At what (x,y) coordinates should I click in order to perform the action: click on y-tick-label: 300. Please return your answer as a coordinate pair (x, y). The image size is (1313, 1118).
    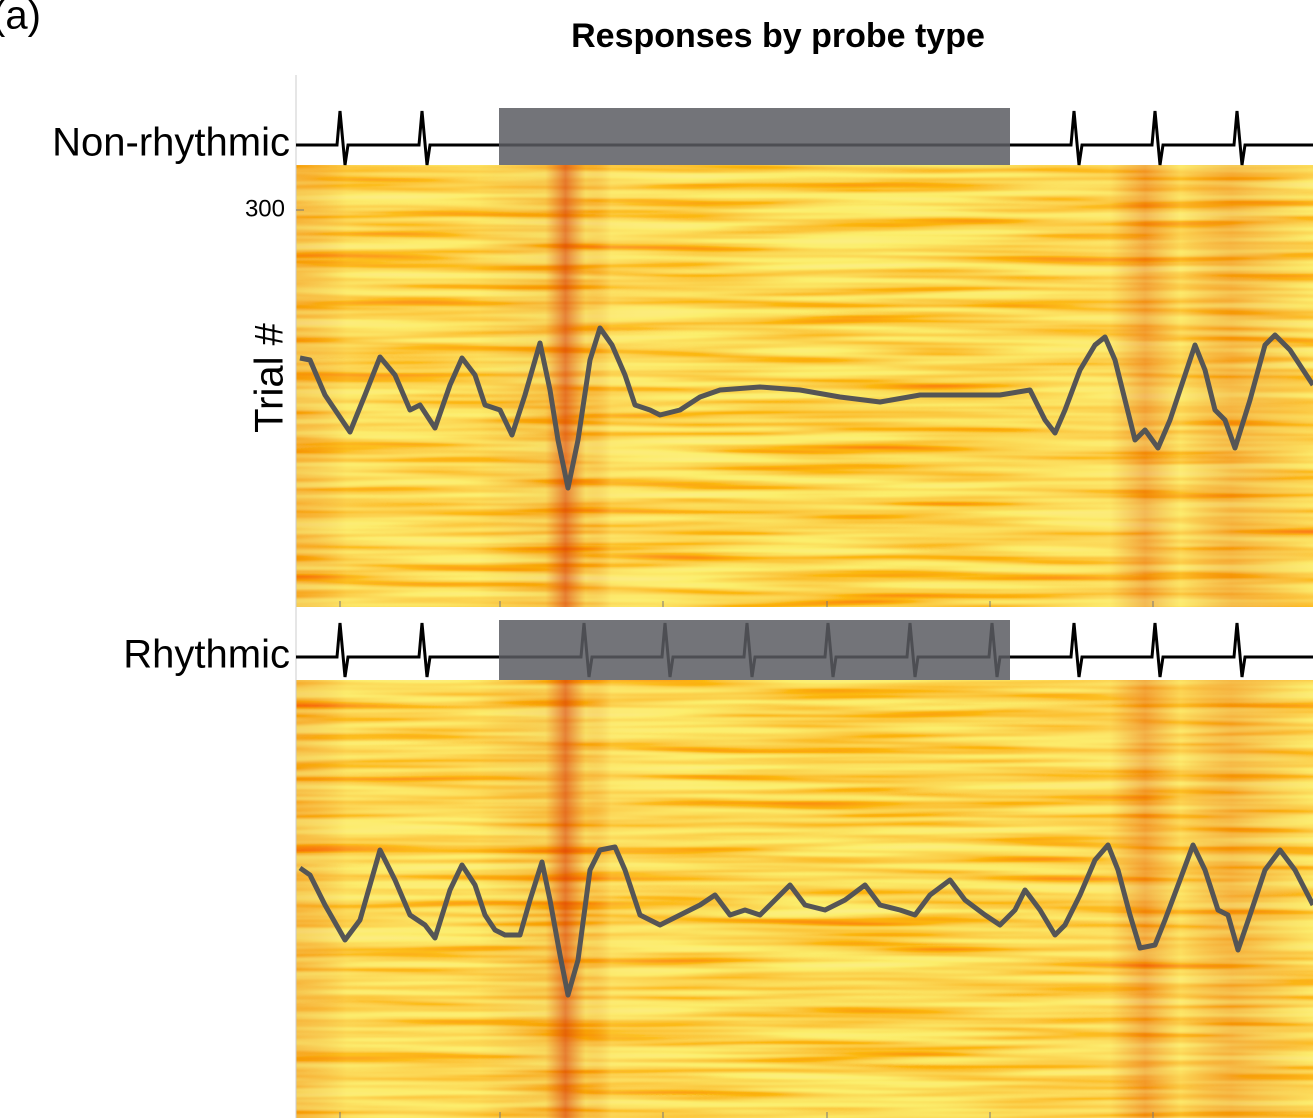
    Looking at the image, I should click on (265, 208).